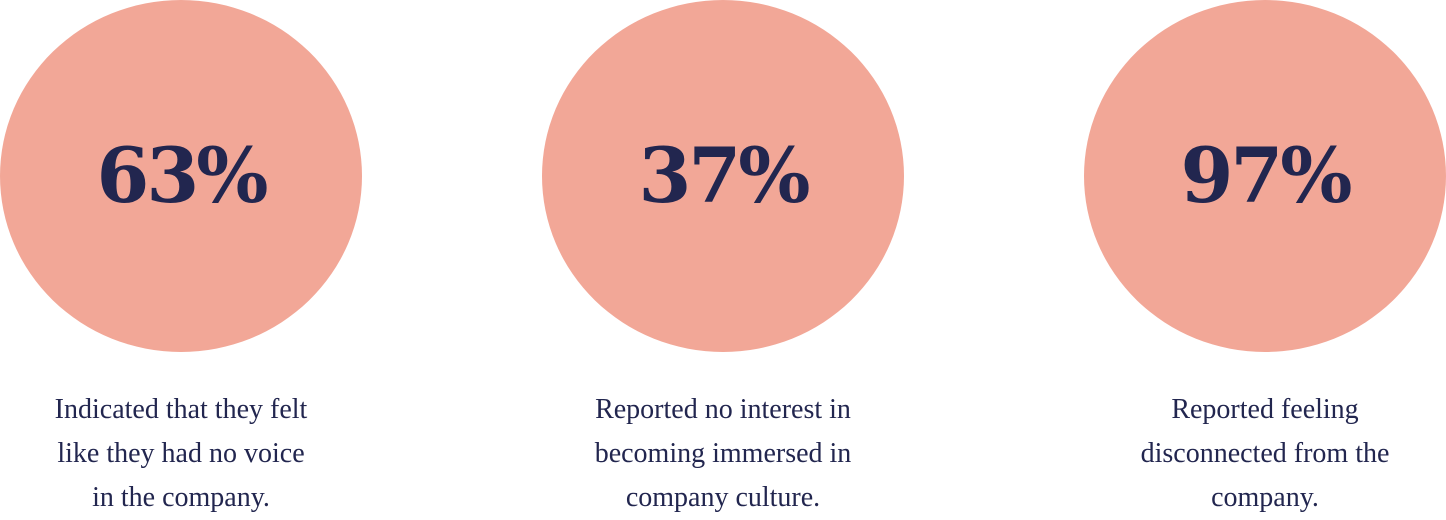 This screenshot has width=1446, height=520. What do you see at coordinates (1265, 497) in the screenshot?
I see `stat-caption-line: company.` at bounding box center [1265, 497].